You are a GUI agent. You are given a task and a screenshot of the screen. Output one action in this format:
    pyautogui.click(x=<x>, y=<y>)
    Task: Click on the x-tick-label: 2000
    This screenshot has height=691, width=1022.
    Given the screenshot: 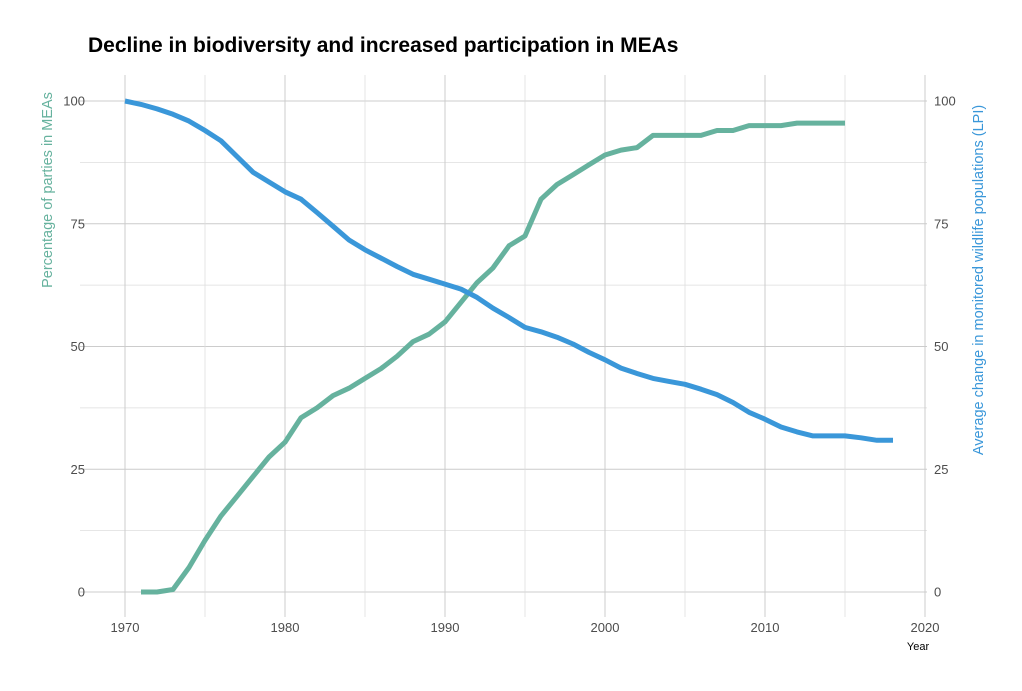 What is the action you would take?
    pyautogui.click(x=605, y=627)
    